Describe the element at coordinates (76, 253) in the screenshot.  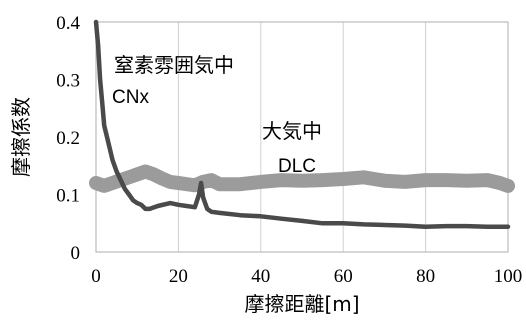
I see `y-tick-label: 0` at that location.